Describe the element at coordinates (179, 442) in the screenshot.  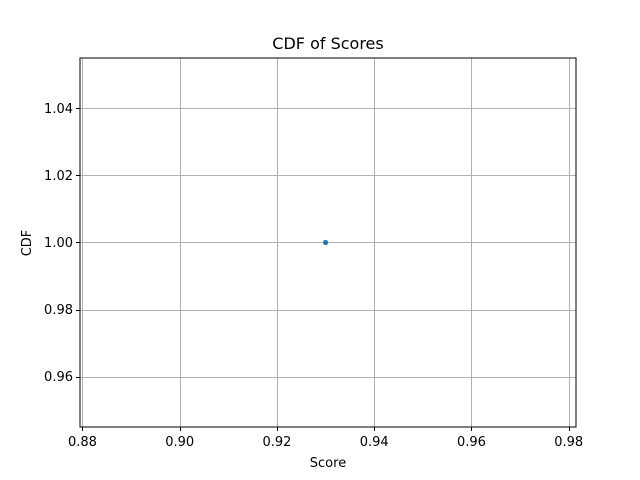
I see `x-tick-label: 0.90` at that location.